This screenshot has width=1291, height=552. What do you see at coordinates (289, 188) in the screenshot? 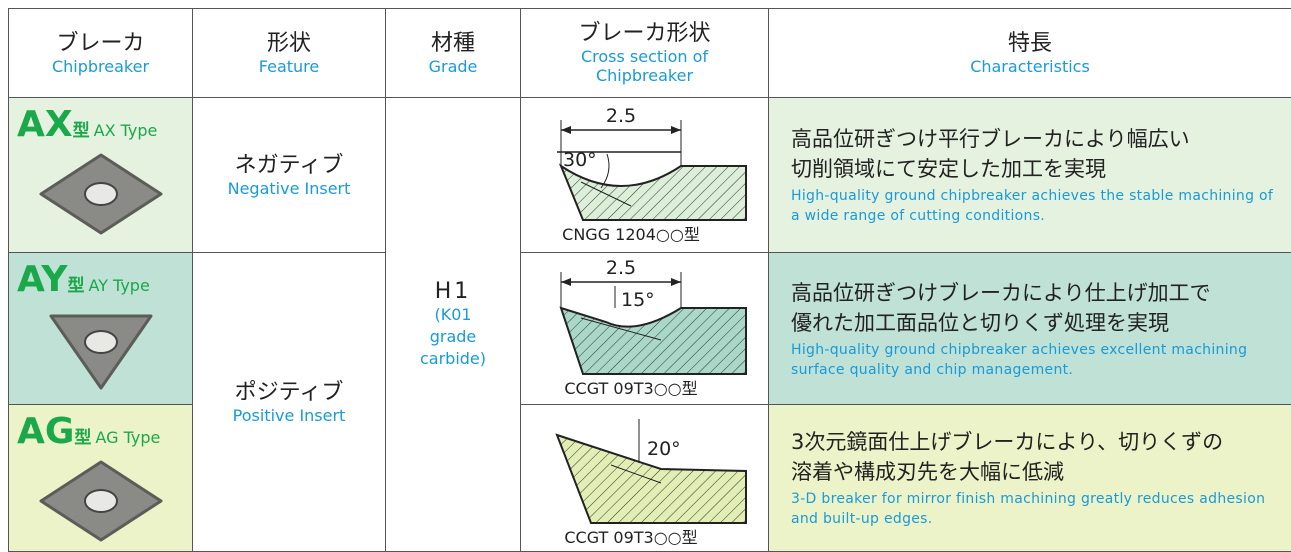
I see `feature-en: Negative Insert` at bounding box center [289, 188].